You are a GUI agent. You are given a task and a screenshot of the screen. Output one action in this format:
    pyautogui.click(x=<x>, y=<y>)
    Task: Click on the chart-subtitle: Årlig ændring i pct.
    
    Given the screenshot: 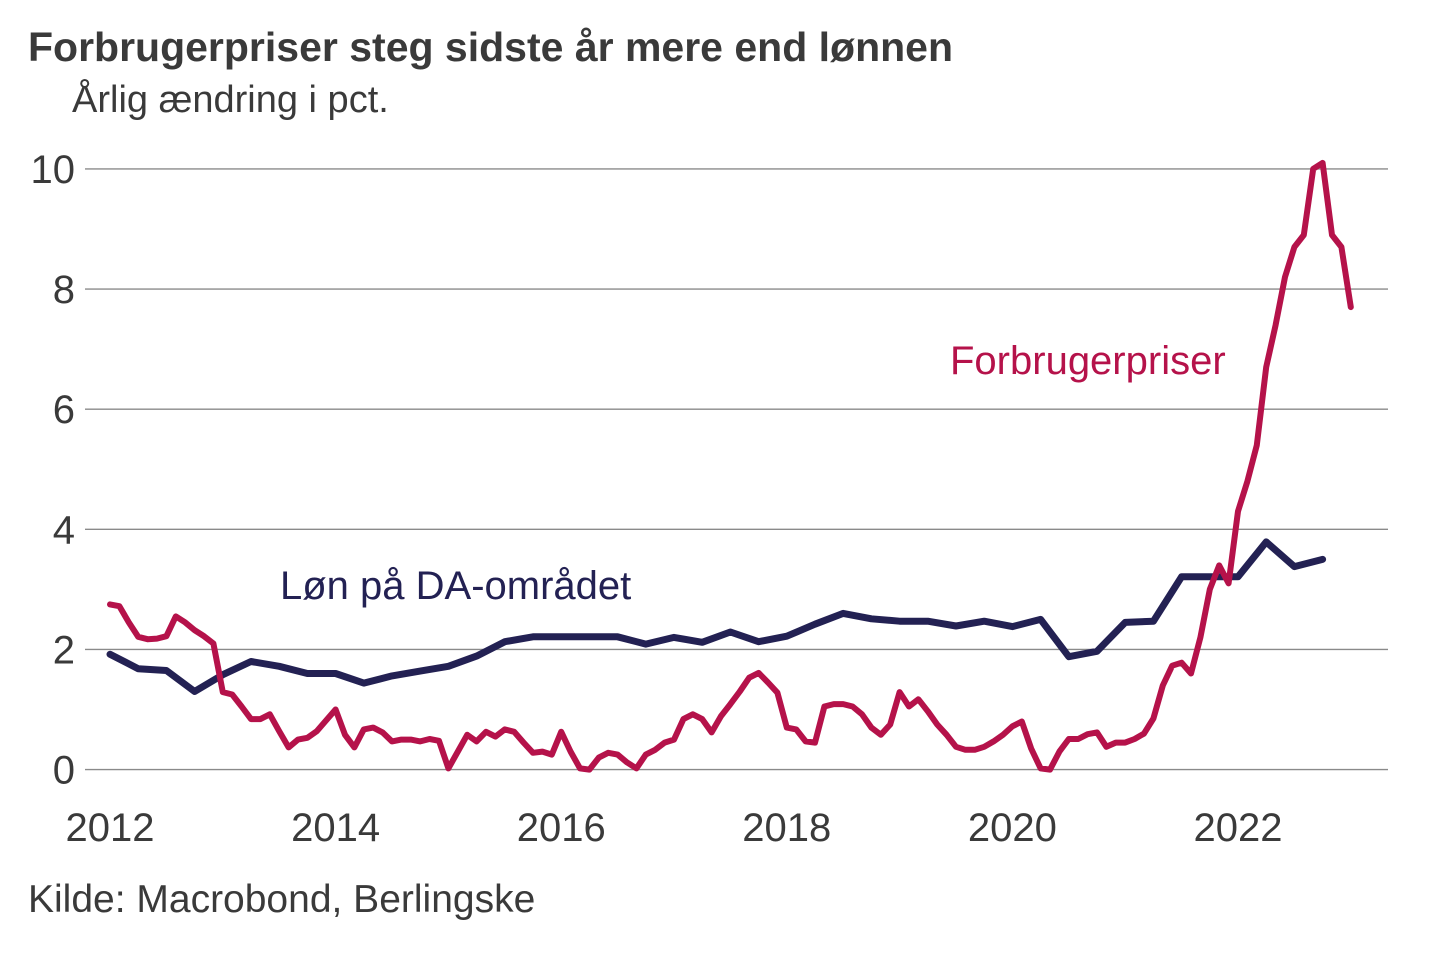 What is the action you would take?
    pyautogui.click(x=230, y=100)
    